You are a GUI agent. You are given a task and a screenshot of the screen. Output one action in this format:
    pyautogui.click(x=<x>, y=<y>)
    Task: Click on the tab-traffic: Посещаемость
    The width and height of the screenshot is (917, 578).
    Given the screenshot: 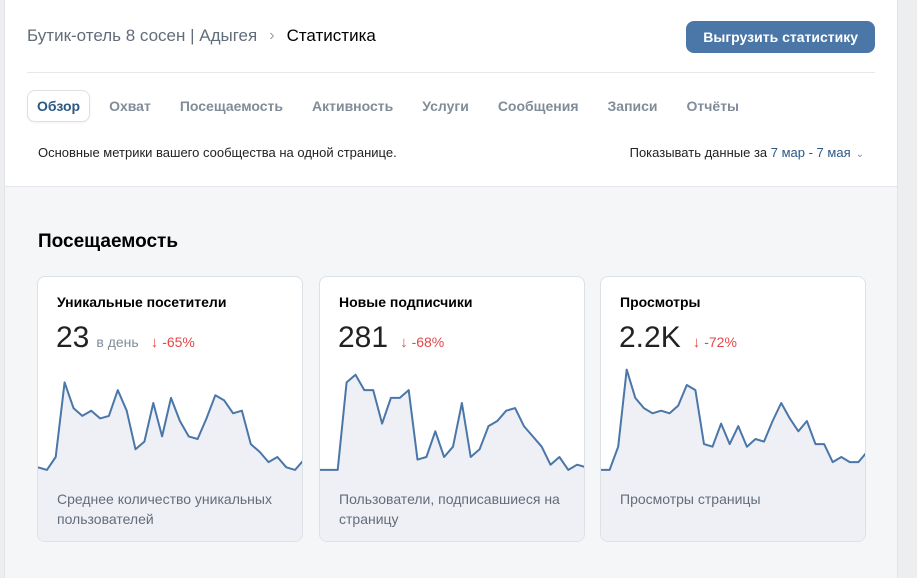 What is the action you would take?
    pyautogui.click(x=231, y=106)
    